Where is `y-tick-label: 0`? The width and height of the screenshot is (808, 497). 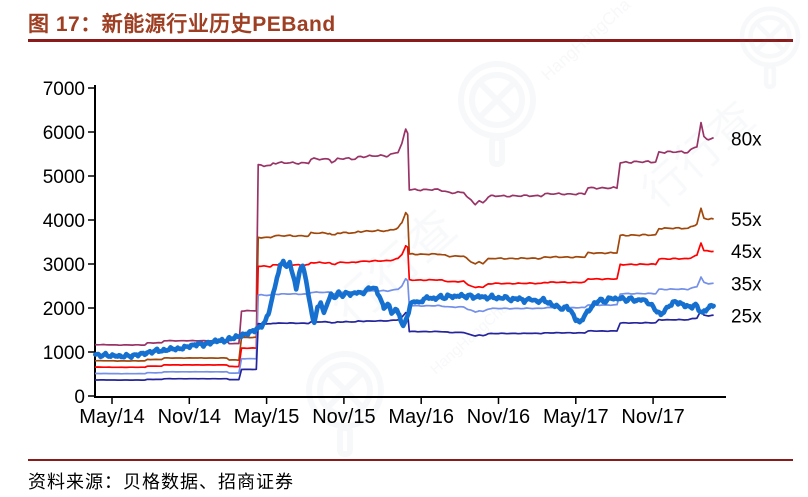 y-tick-label: 0 is located at coordinates (79, 397).